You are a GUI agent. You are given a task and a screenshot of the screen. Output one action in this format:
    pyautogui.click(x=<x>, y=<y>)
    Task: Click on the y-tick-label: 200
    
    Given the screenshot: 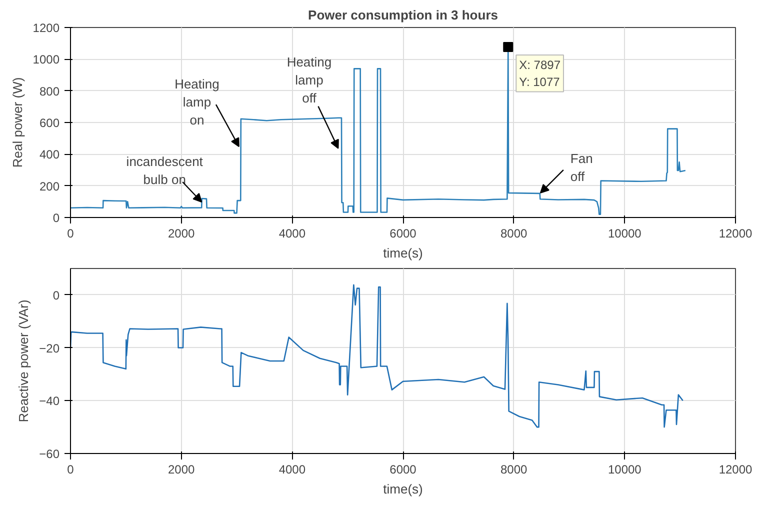 What is the action you would take?
    pyautogui.click(x=49, y=186)
    